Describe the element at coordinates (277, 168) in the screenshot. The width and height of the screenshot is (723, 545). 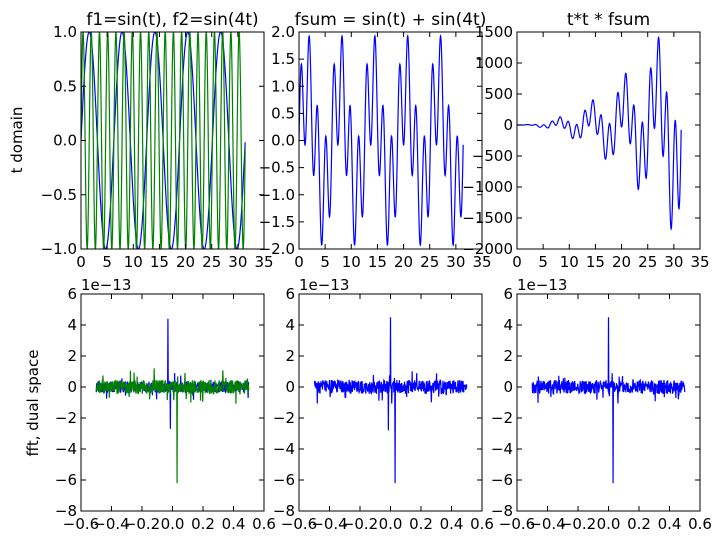
I see `y-tick-label: −0.5` at that location.